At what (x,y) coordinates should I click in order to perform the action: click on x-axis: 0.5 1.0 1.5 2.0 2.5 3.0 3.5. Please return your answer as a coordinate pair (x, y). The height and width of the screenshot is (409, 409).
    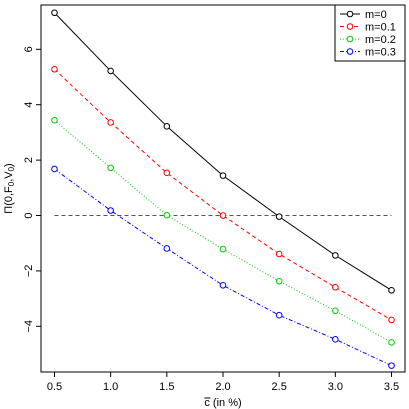
    Looking at the image, I should click on (223, 382).